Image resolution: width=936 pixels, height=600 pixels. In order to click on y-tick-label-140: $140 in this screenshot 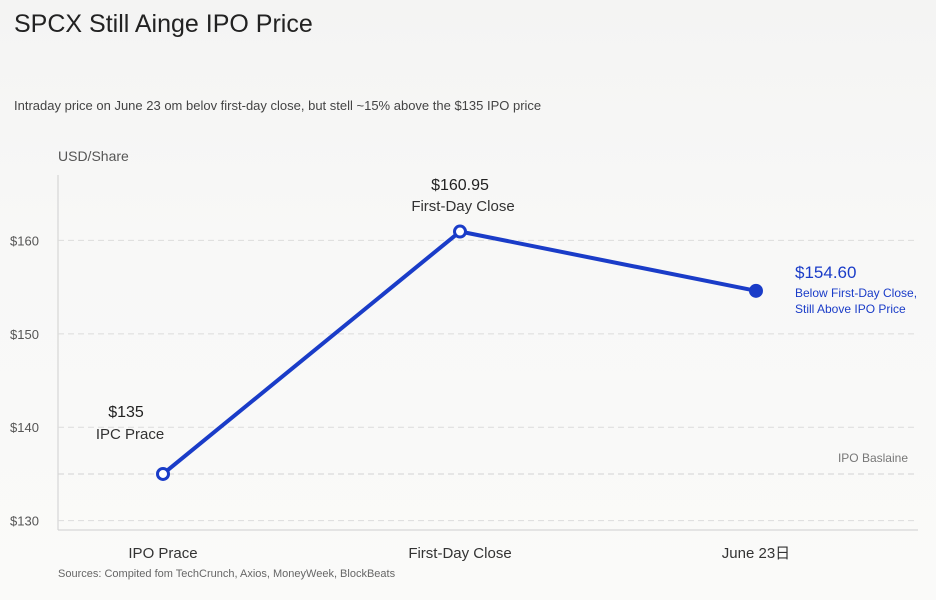, I will do `click(24, 427)`.